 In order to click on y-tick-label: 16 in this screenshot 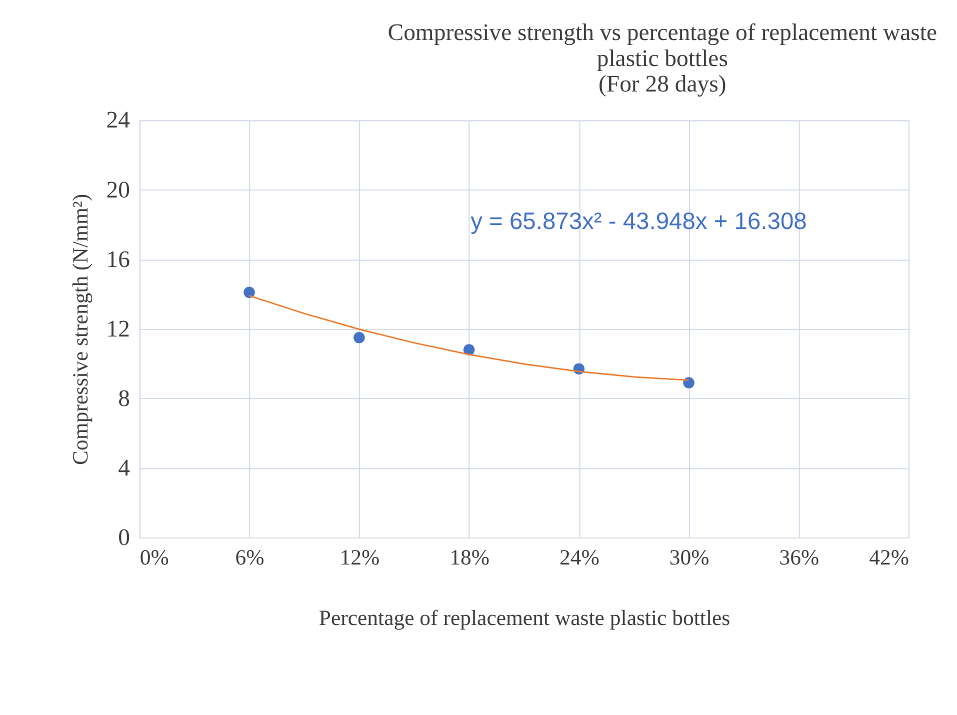, I will do `click(118, 259)`.